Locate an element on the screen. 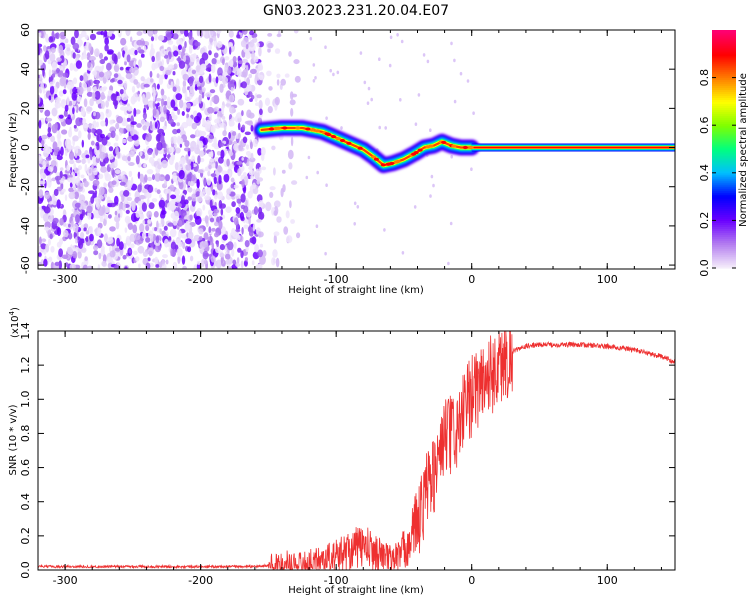 The height and width of the screenshot is (600, 750). spectrogram-y-tick-label: 20 is located at coordinates (25, 108).